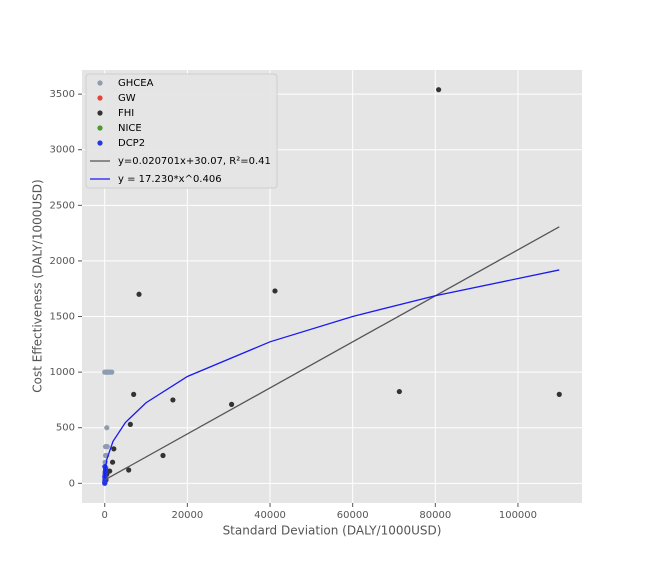 The image size is (648, 580). What do you see at coordinates (130, 128) in the screenshot?
I see `legend-label: NICE` at bounding box center [130, 128].